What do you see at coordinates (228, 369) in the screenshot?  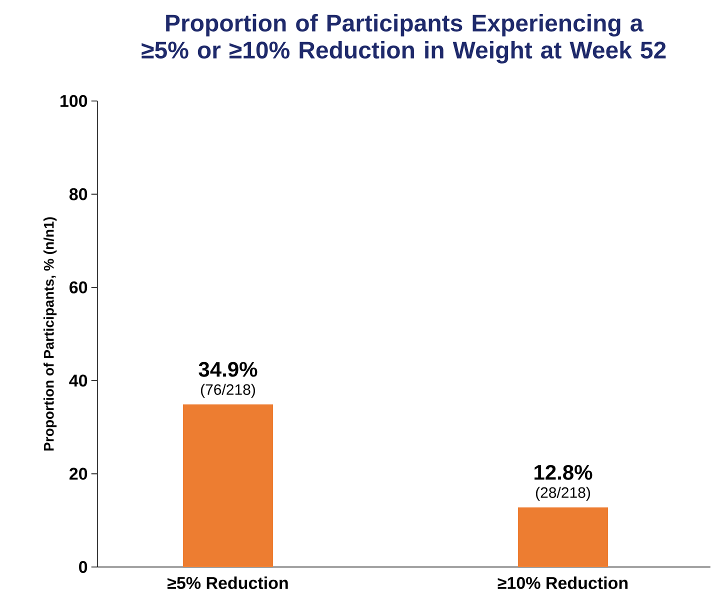 I see `data-label: 34.9%` at bounding box center [228, 369].